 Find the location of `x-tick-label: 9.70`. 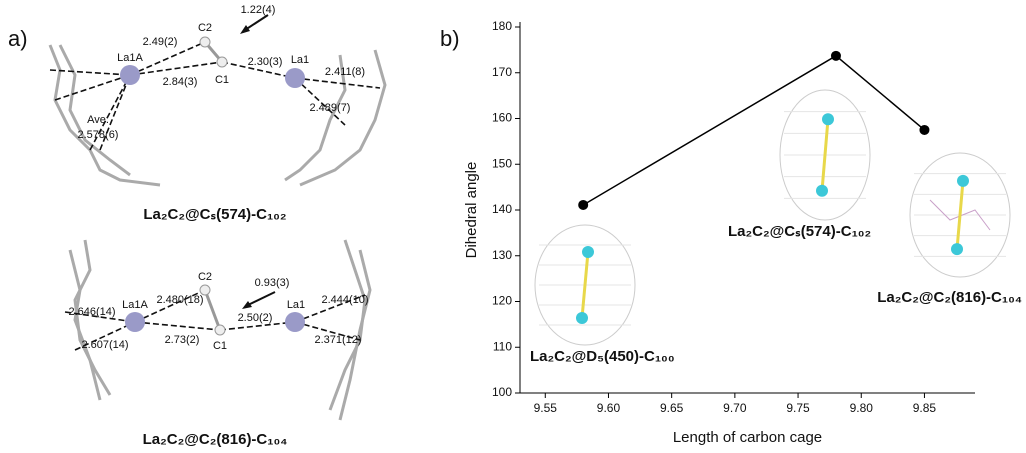

x-tick-label: 9.70 is located at coordinates (735, 408).